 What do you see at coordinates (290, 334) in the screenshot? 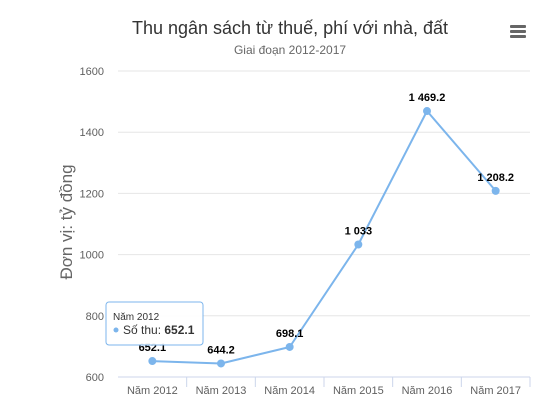
I see `data-label: 698.1` at bounding box center [290, 334].